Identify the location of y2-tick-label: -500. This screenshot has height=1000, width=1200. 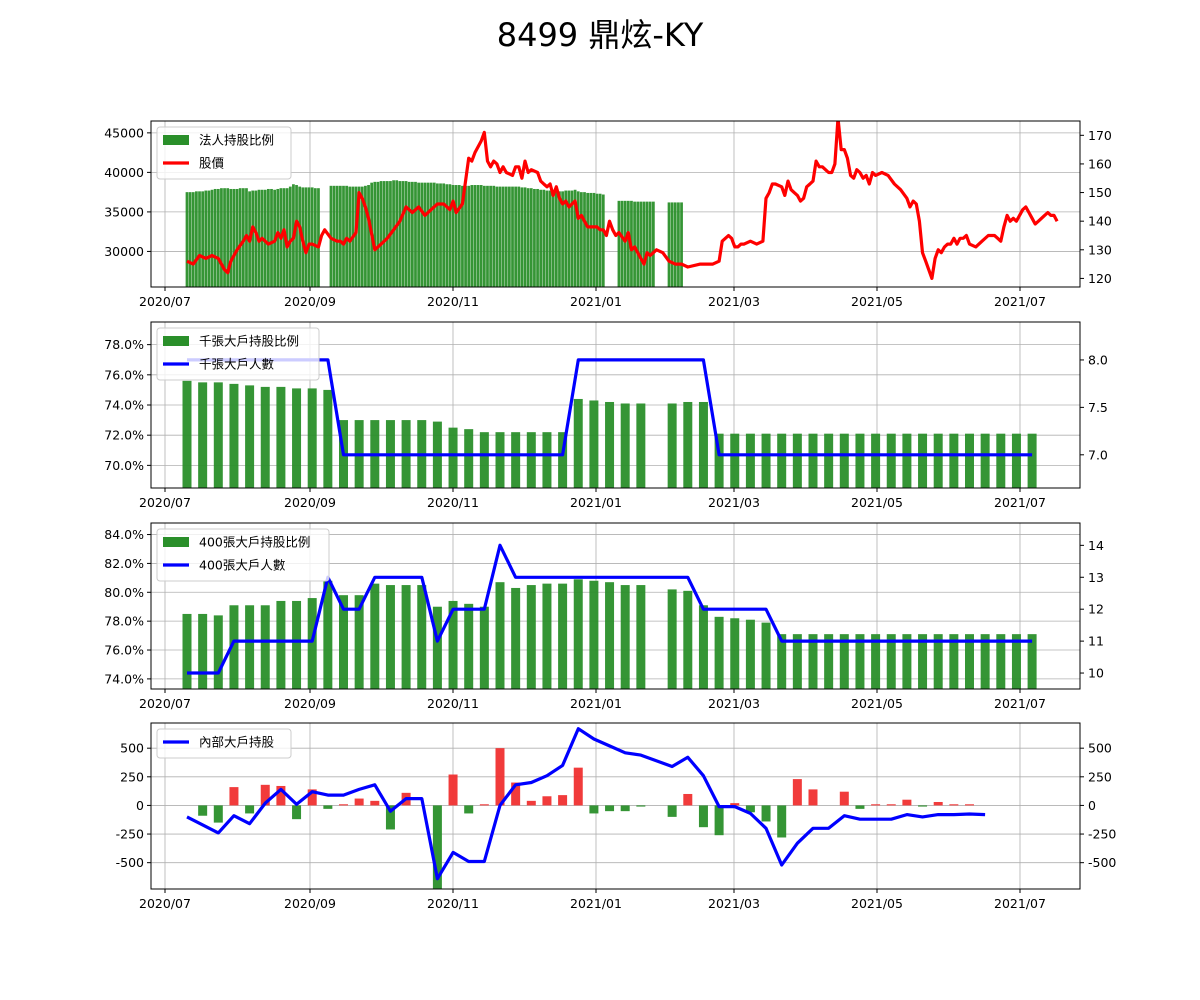
(1102, 862).